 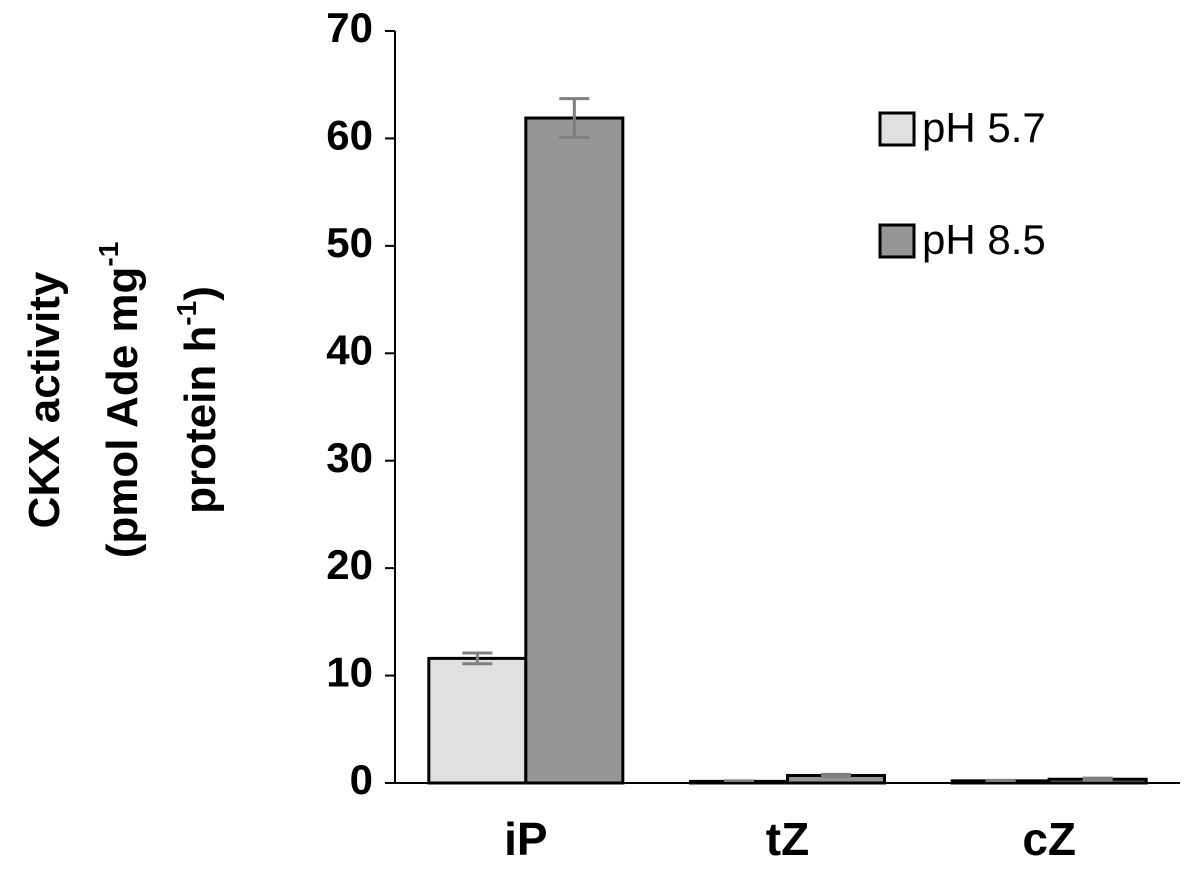 What do you see at coordinates (349, 242) in the screenshot?
I see `y-tick-label: 50` at bounding box center [349, 242].